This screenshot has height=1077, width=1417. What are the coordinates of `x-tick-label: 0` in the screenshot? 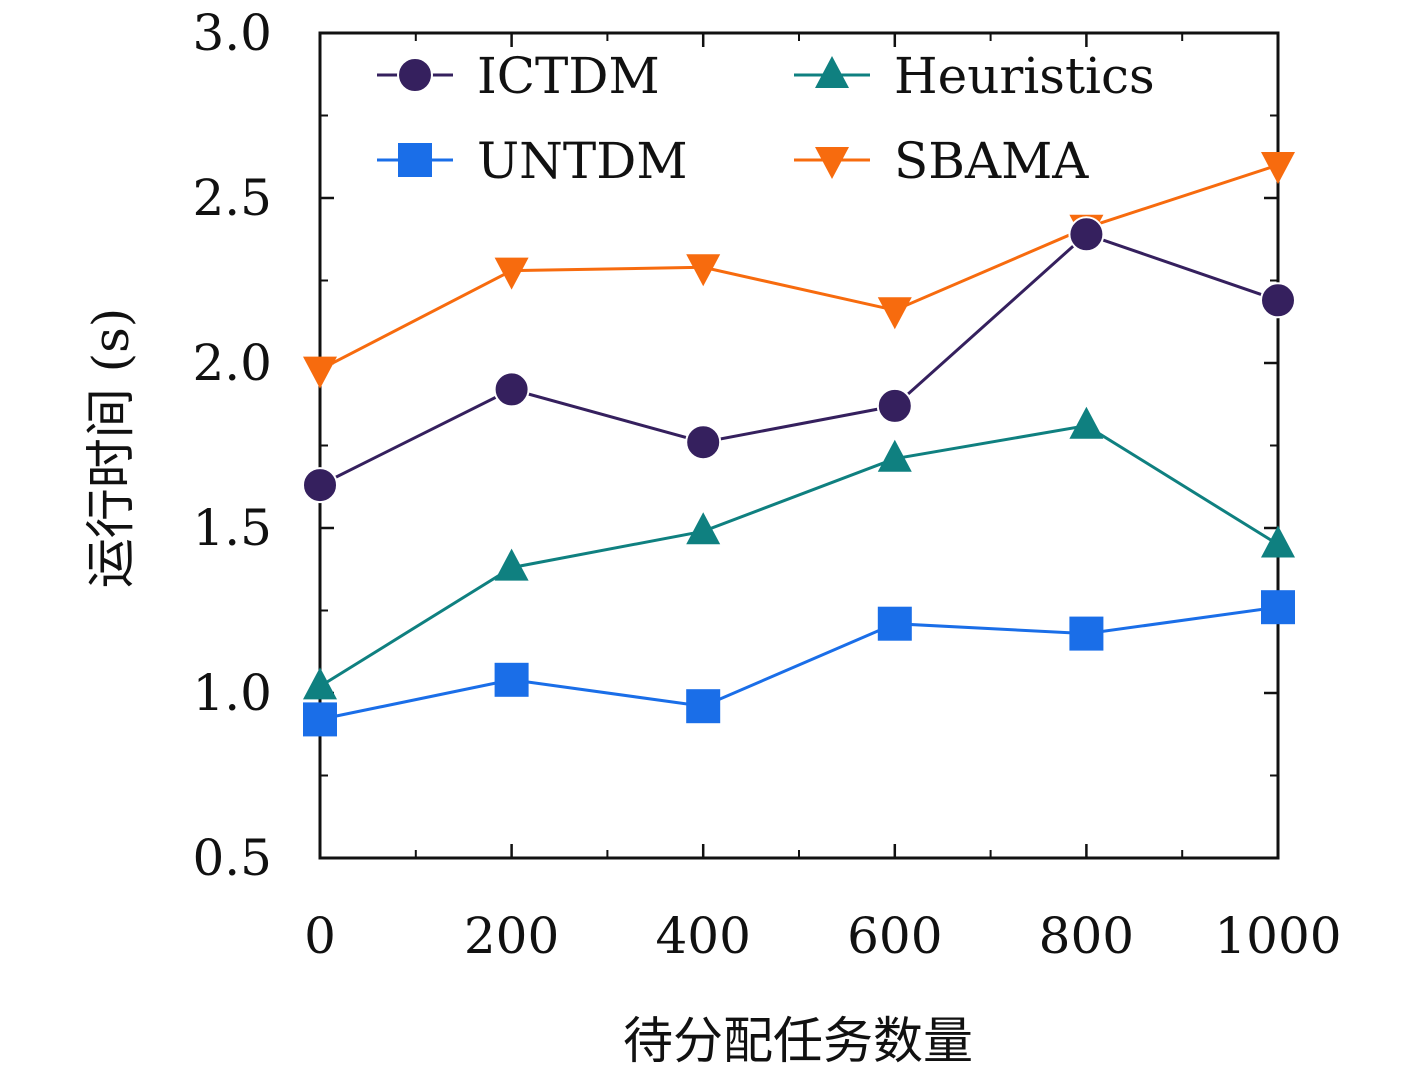 It's located at (320, 936).